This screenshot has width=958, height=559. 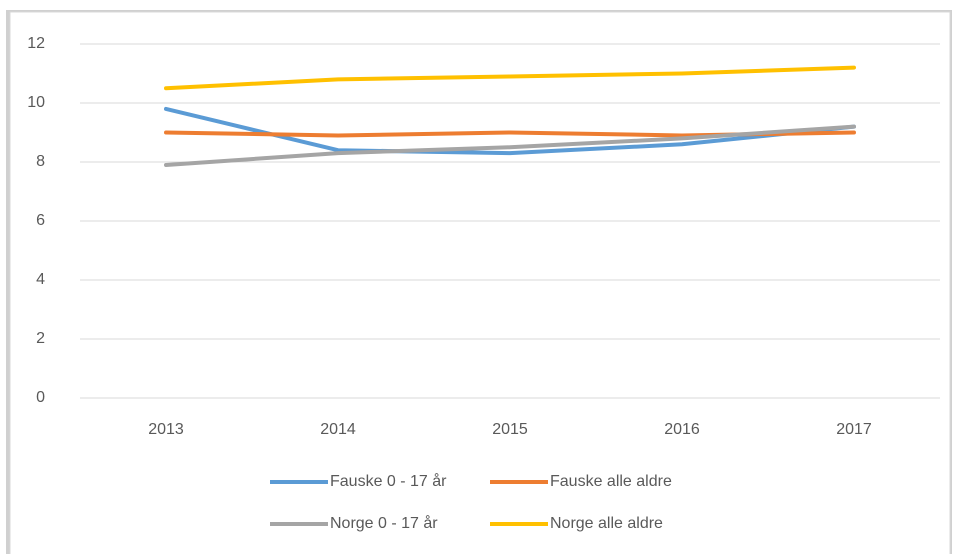 What do you see at coordinates (384, 523) in the screenshot?
I see `legend-label: Norge 0 - 17 år` at bounding box center [384, 523].